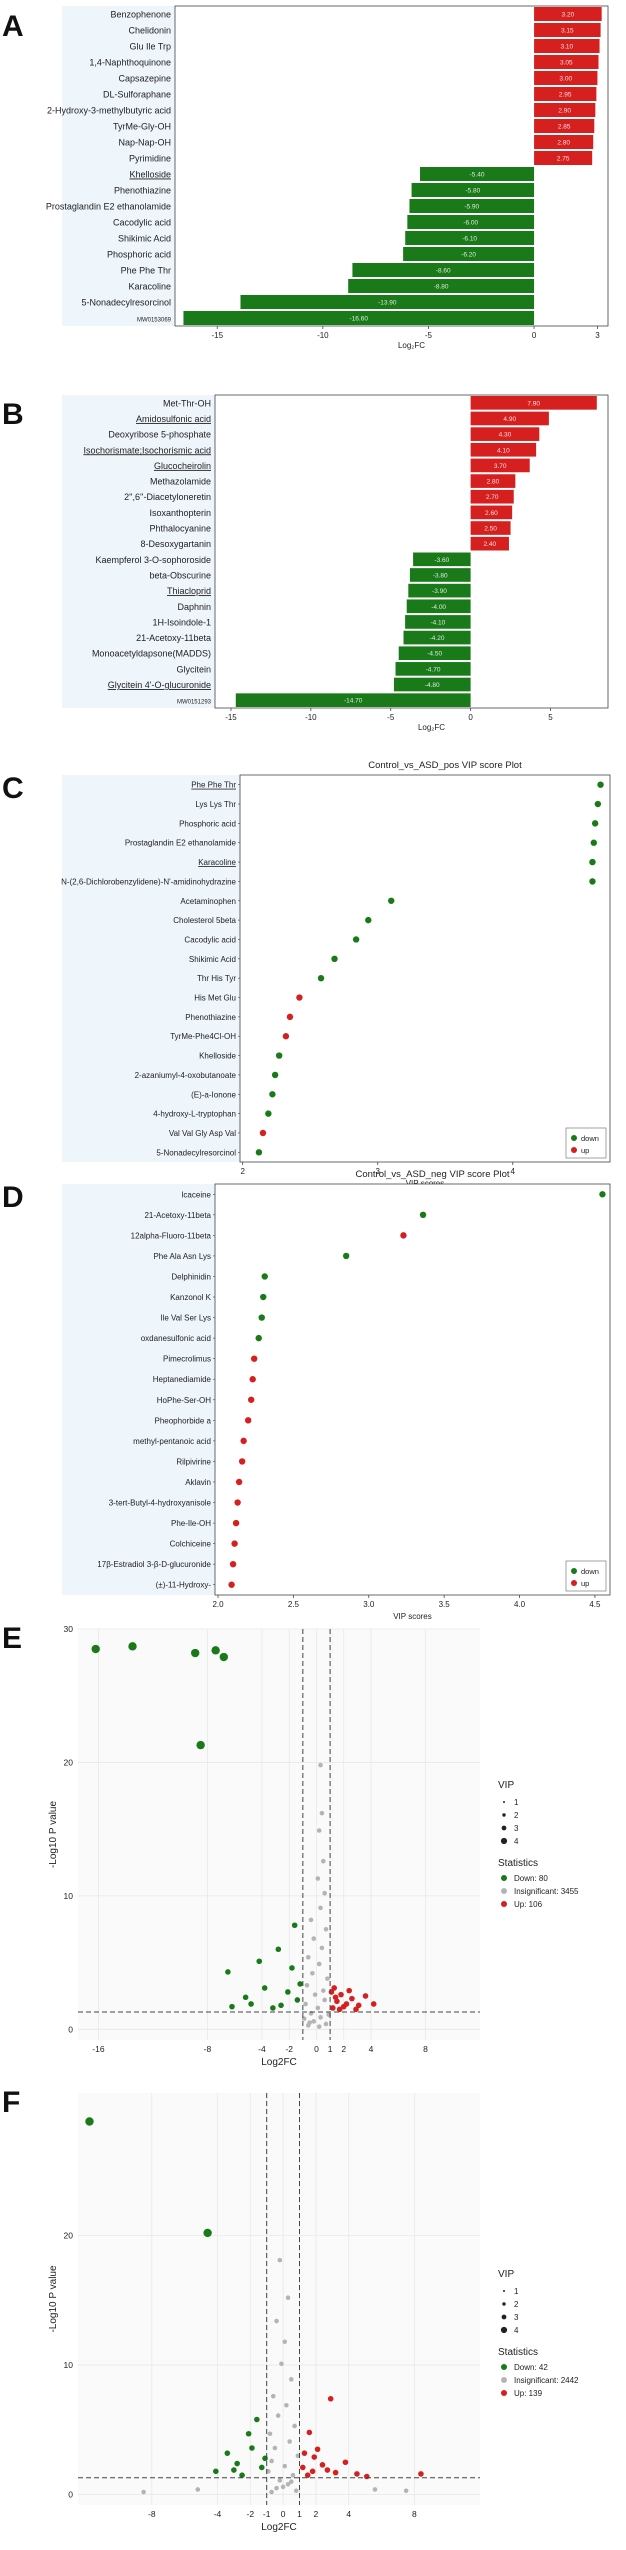  Describe the element at coordinates (586, 1576) in the screenshot. I see `legend-box` at that location.